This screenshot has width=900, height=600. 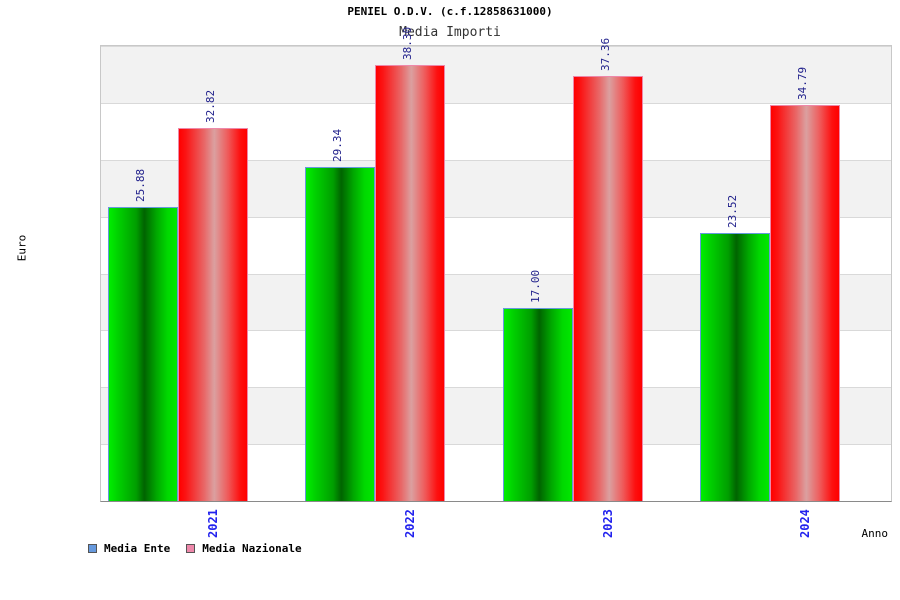 I want to click on bar-media-nazionale-2021: 32.82, so click(x=212, y=295).